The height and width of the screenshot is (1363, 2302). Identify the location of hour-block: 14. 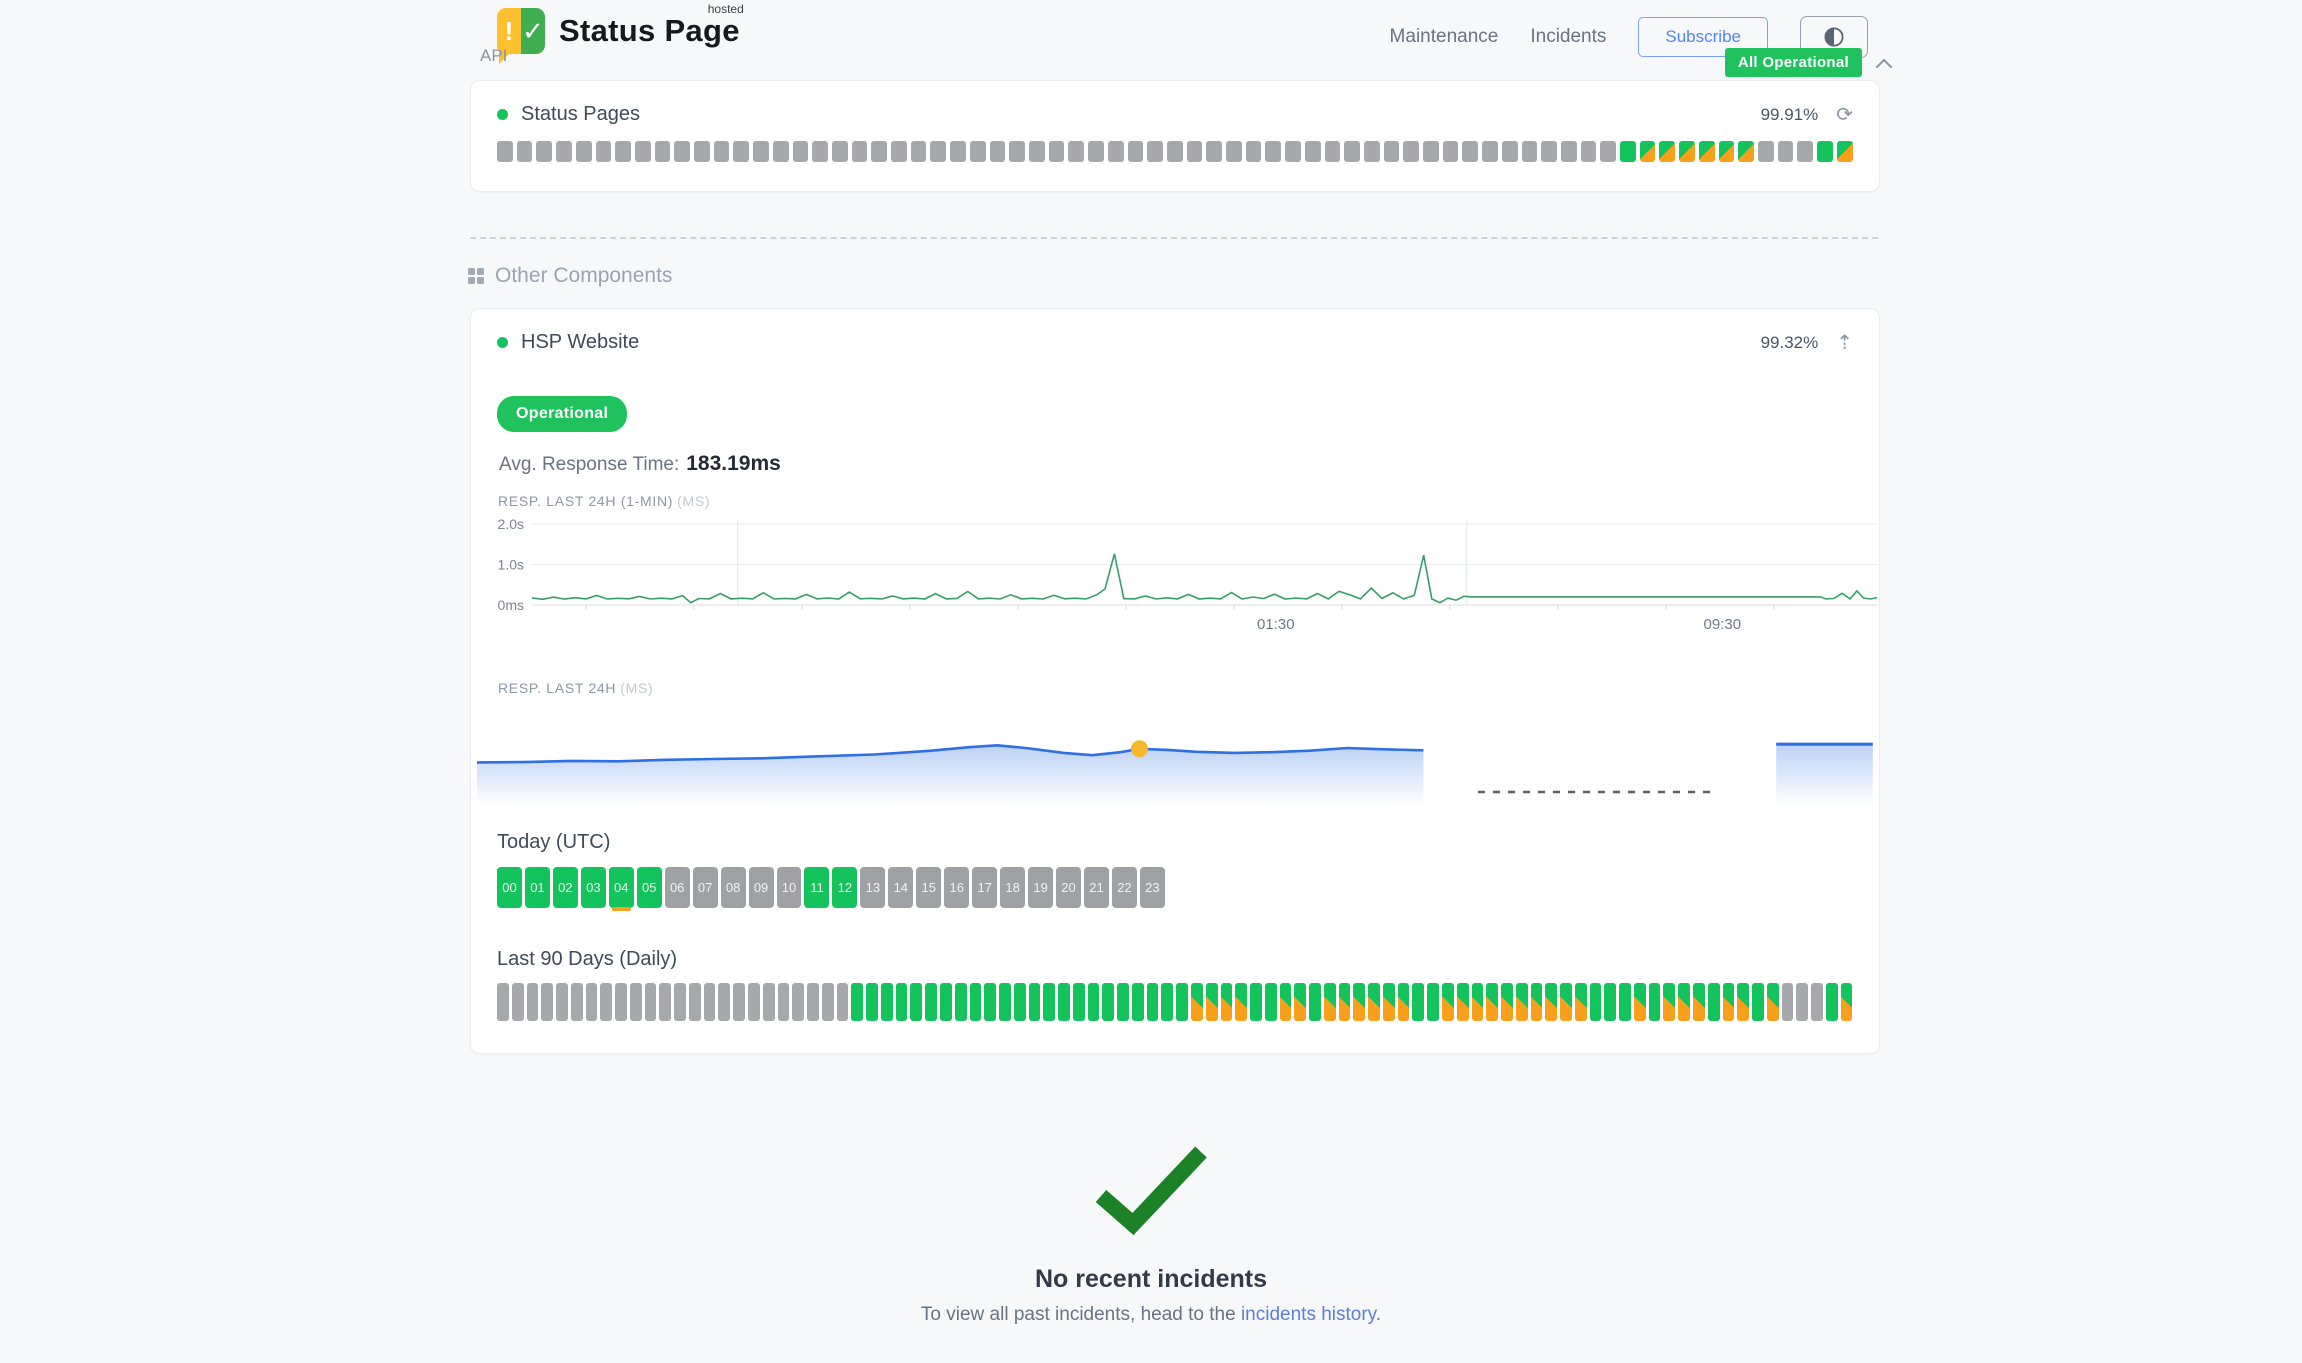
(901, 887).